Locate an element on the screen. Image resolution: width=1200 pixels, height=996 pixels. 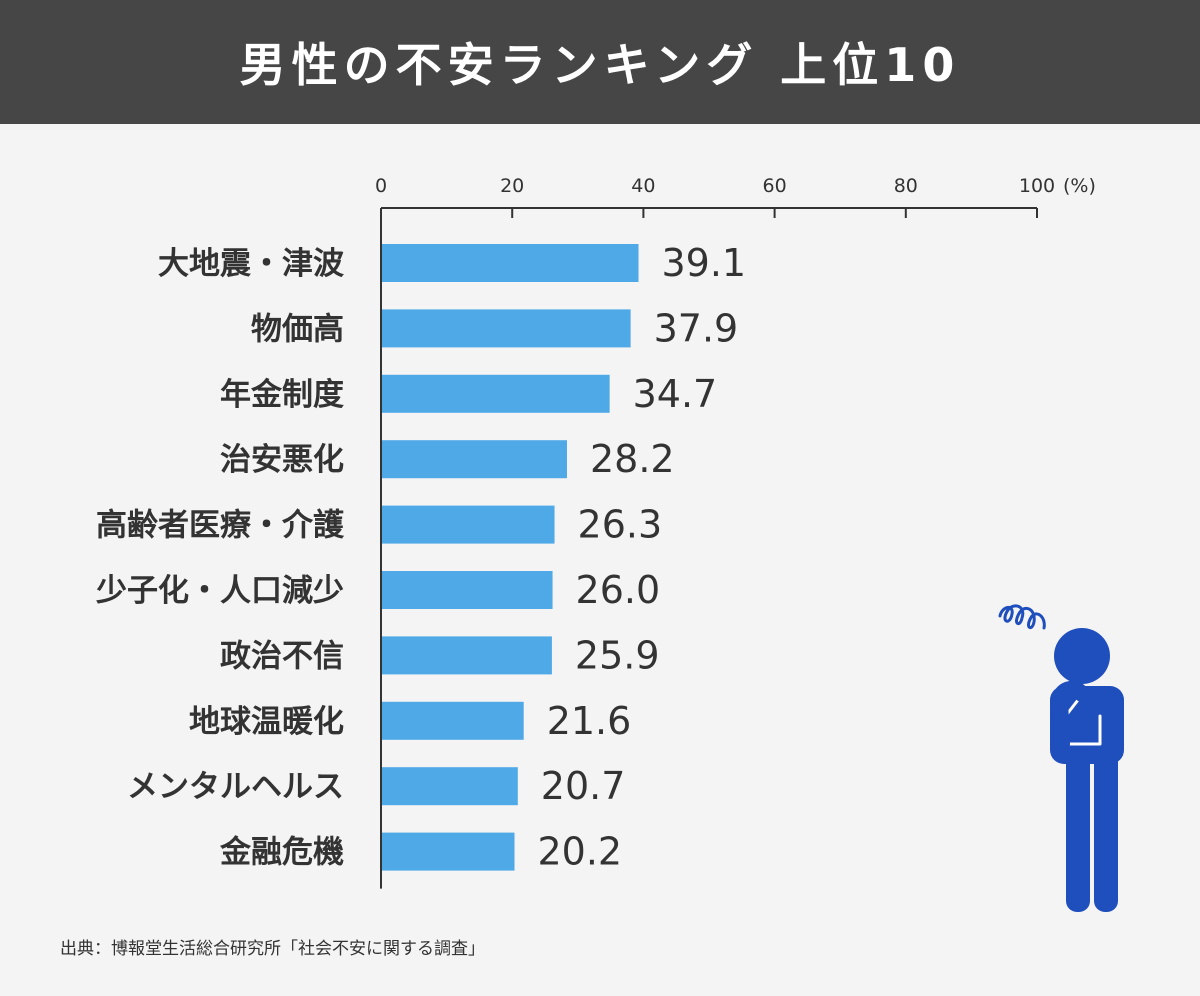
chart-title: 男性の不安ランキング 上位10 is located at coordinates (600, 65).